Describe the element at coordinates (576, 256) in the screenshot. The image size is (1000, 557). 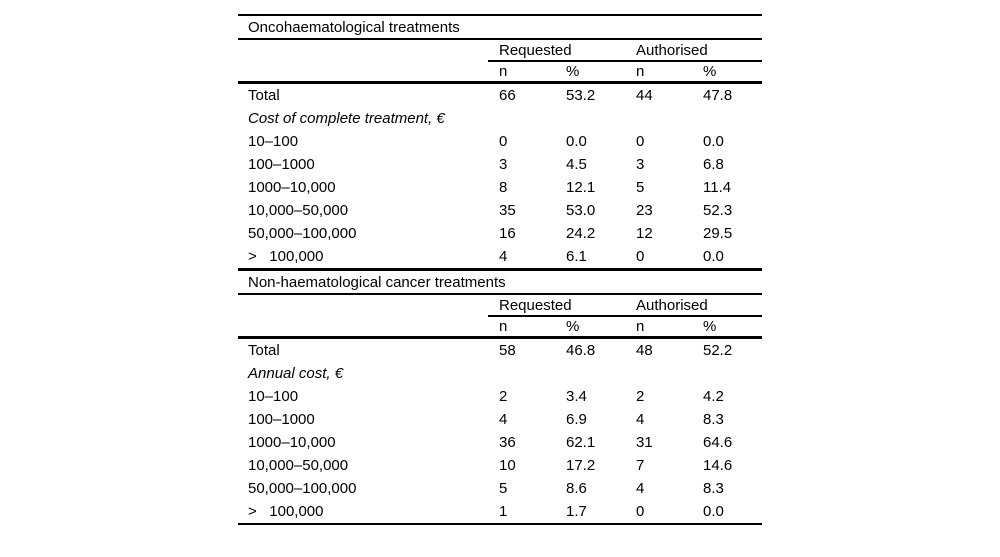
I see `cell-requested-pct: 6.1` at that location.